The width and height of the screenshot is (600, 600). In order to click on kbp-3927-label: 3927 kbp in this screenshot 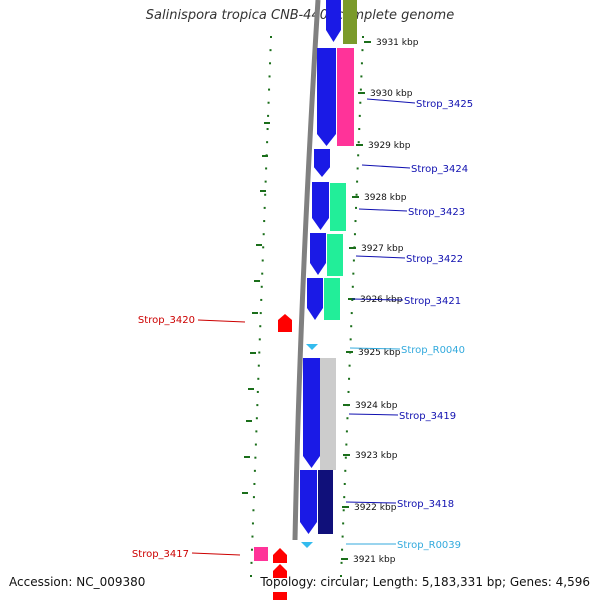, I will do `click(382, 249)`.